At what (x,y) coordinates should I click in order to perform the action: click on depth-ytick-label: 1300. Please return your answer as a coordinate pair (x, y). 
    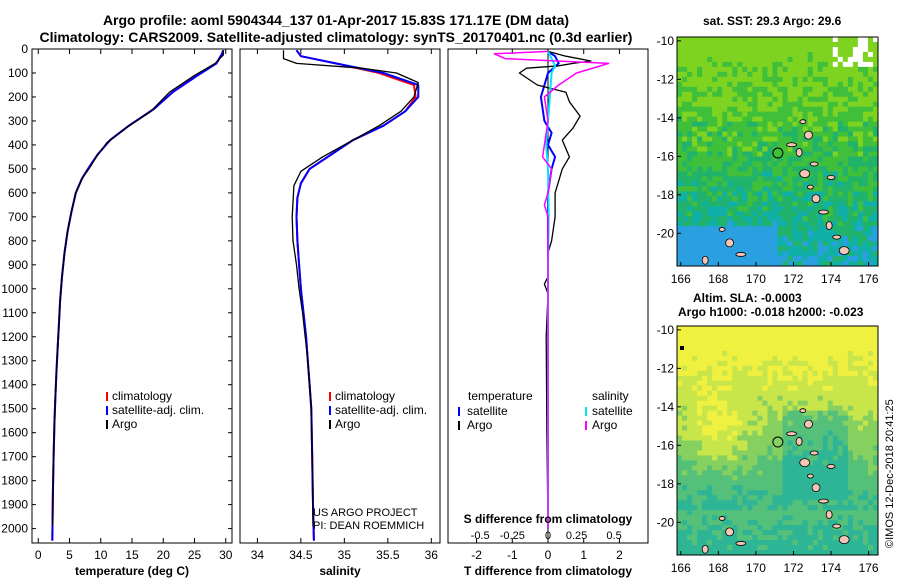
    Looking at the image, I should click on (14, 361).